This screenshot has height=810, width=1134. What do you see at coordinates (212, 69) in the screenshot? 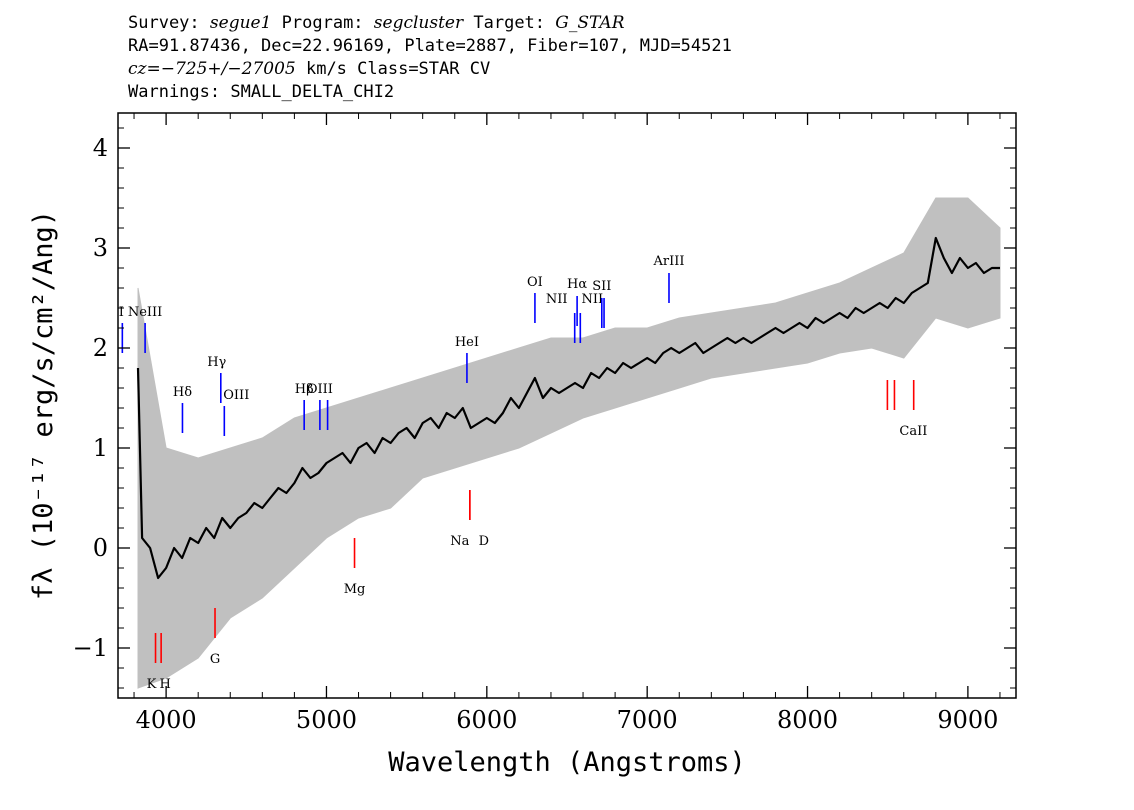
I see `cz-value: cz=−725+/−27005` at bounding box center [212, 69].